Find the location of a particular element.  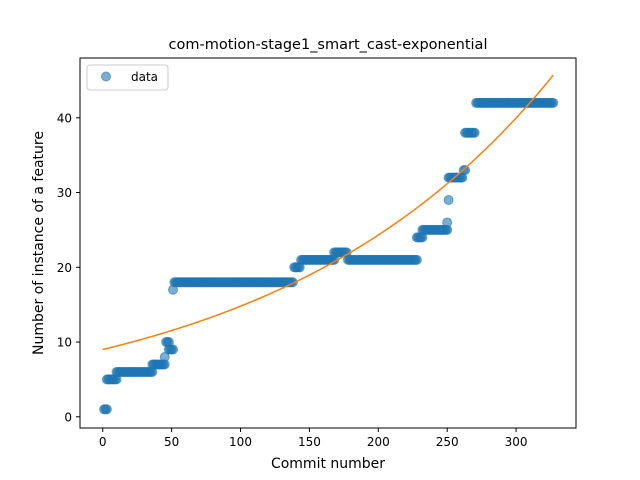

x-axis: 0 50 100 150 200 250 300 is located at coordinates (313, 438).